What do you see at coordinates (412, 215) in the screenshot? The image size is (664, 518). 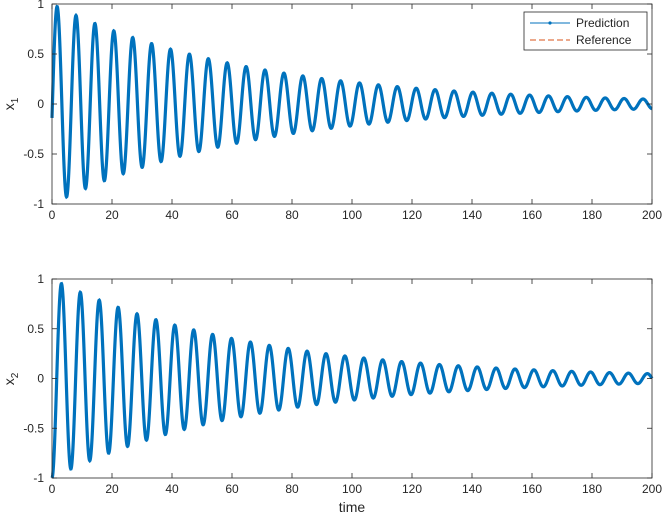 I see `x1-xtick-label: 120` at bounding box center [412, 215].